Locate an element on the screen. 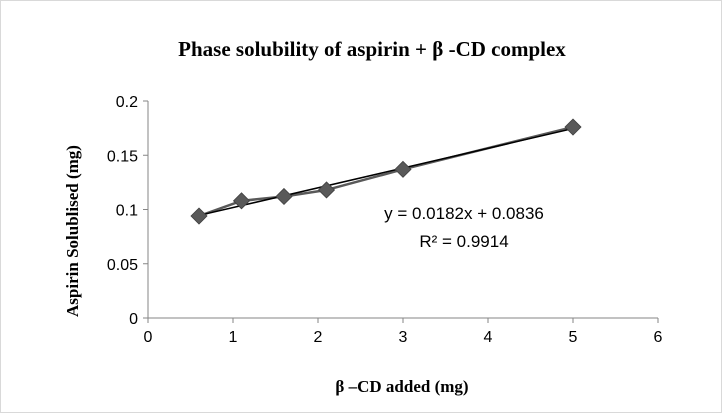 This screenshot has width=722, height=413. trendline-r-squared: R² = 0.9914 is located at coordinates (463, 241).